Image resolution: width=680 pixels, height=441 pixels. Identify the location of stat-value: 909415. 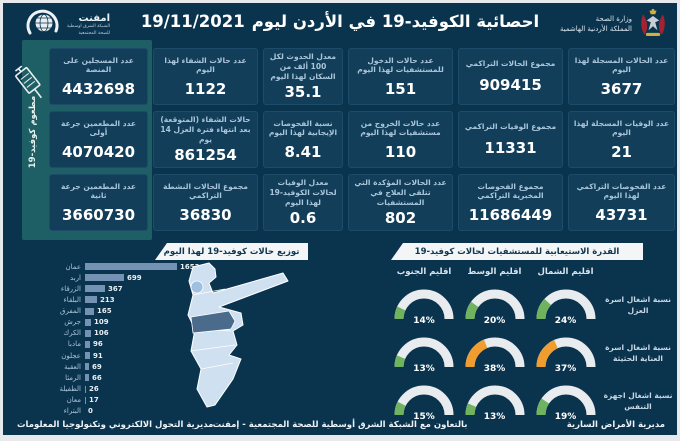
(510, 85).